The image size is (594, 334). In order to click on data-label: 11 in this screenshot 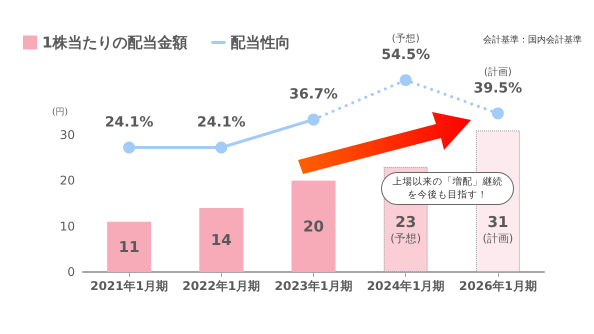, I will do `click(129, 247)`.